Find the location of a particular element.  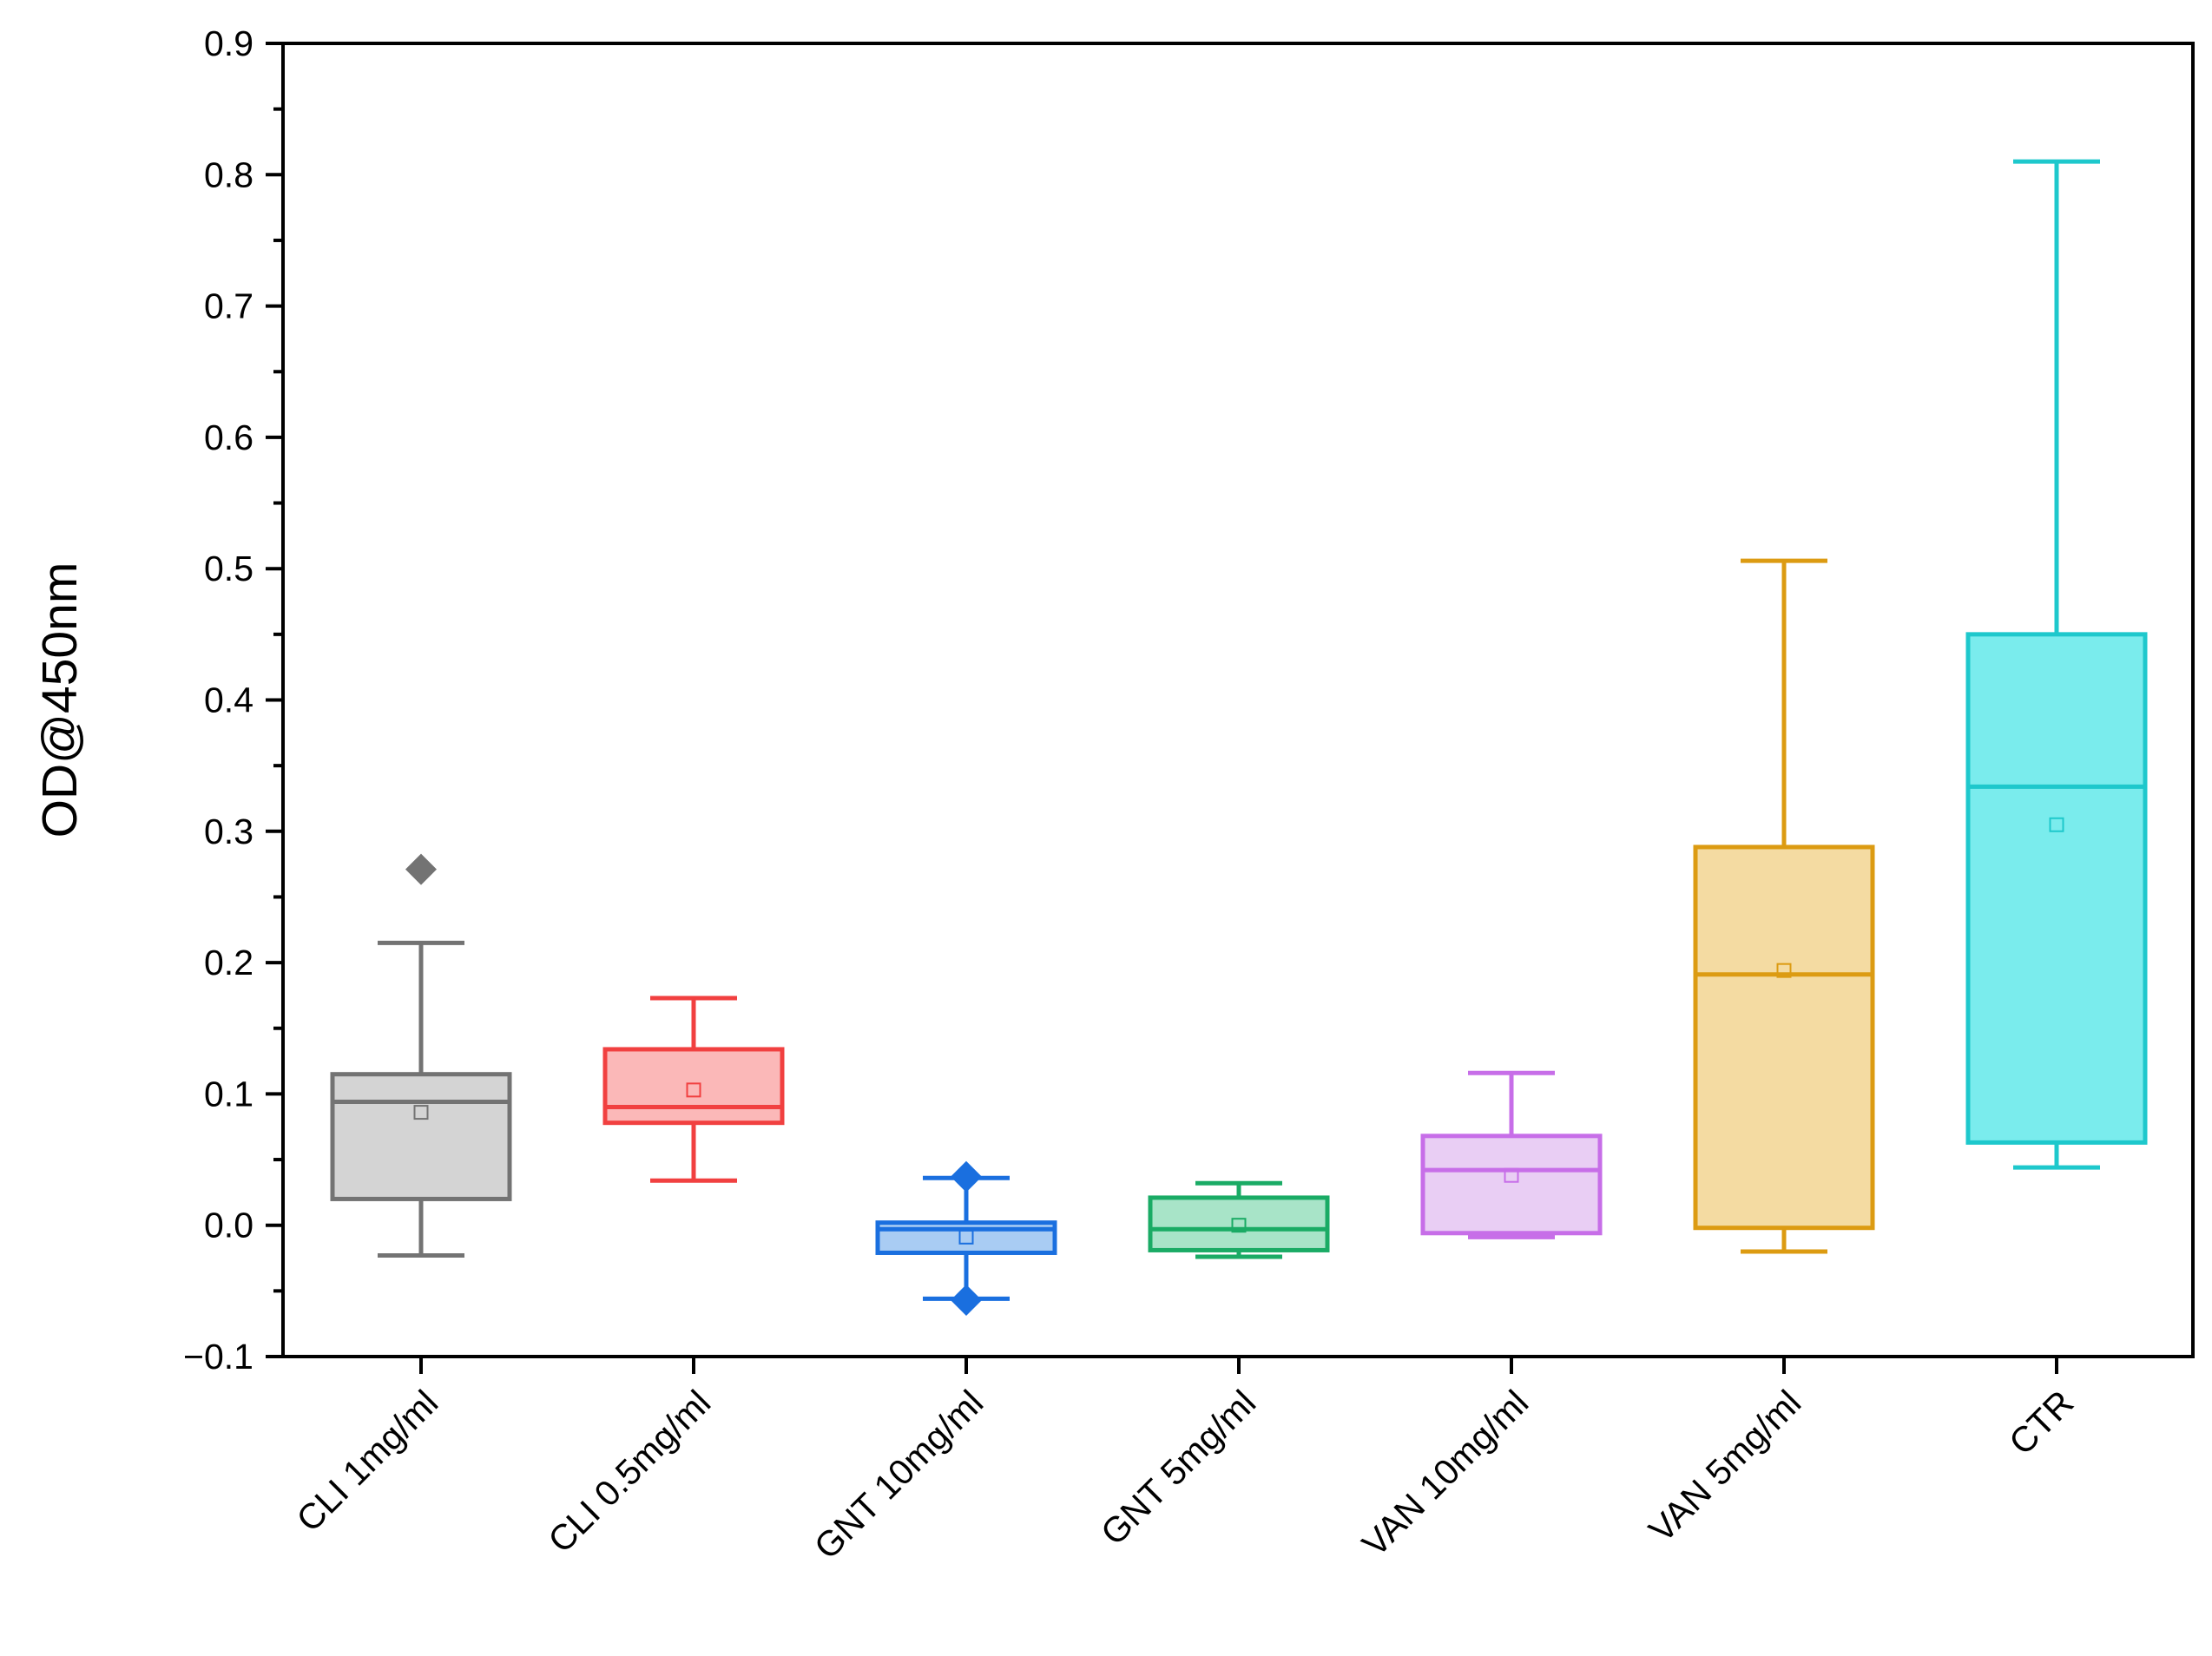

y-tick-label: 0.7 is located at coordinates (228, 306).